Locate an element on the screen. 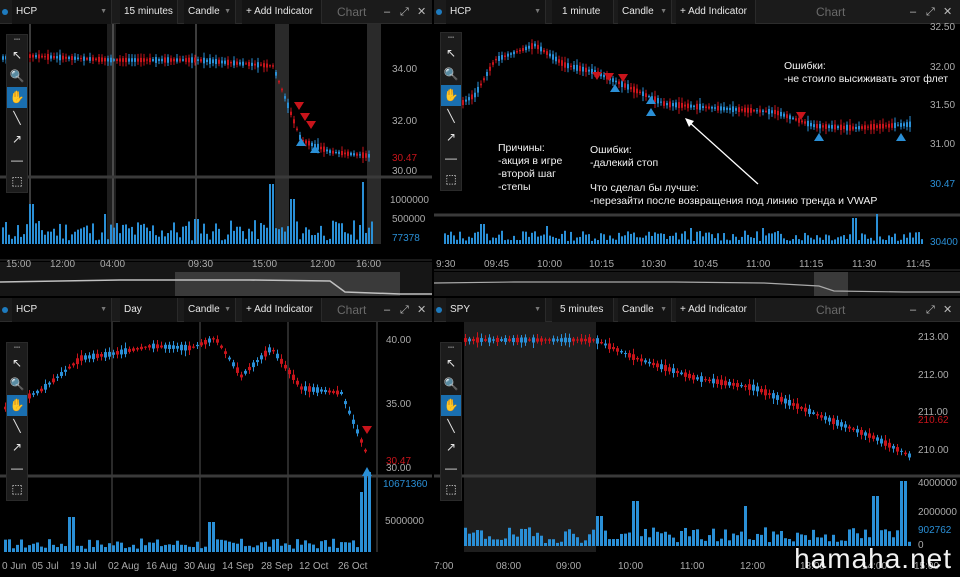 This screenshot has width=960, height=577. style-label: Candle is located at coordinates (204, 309).